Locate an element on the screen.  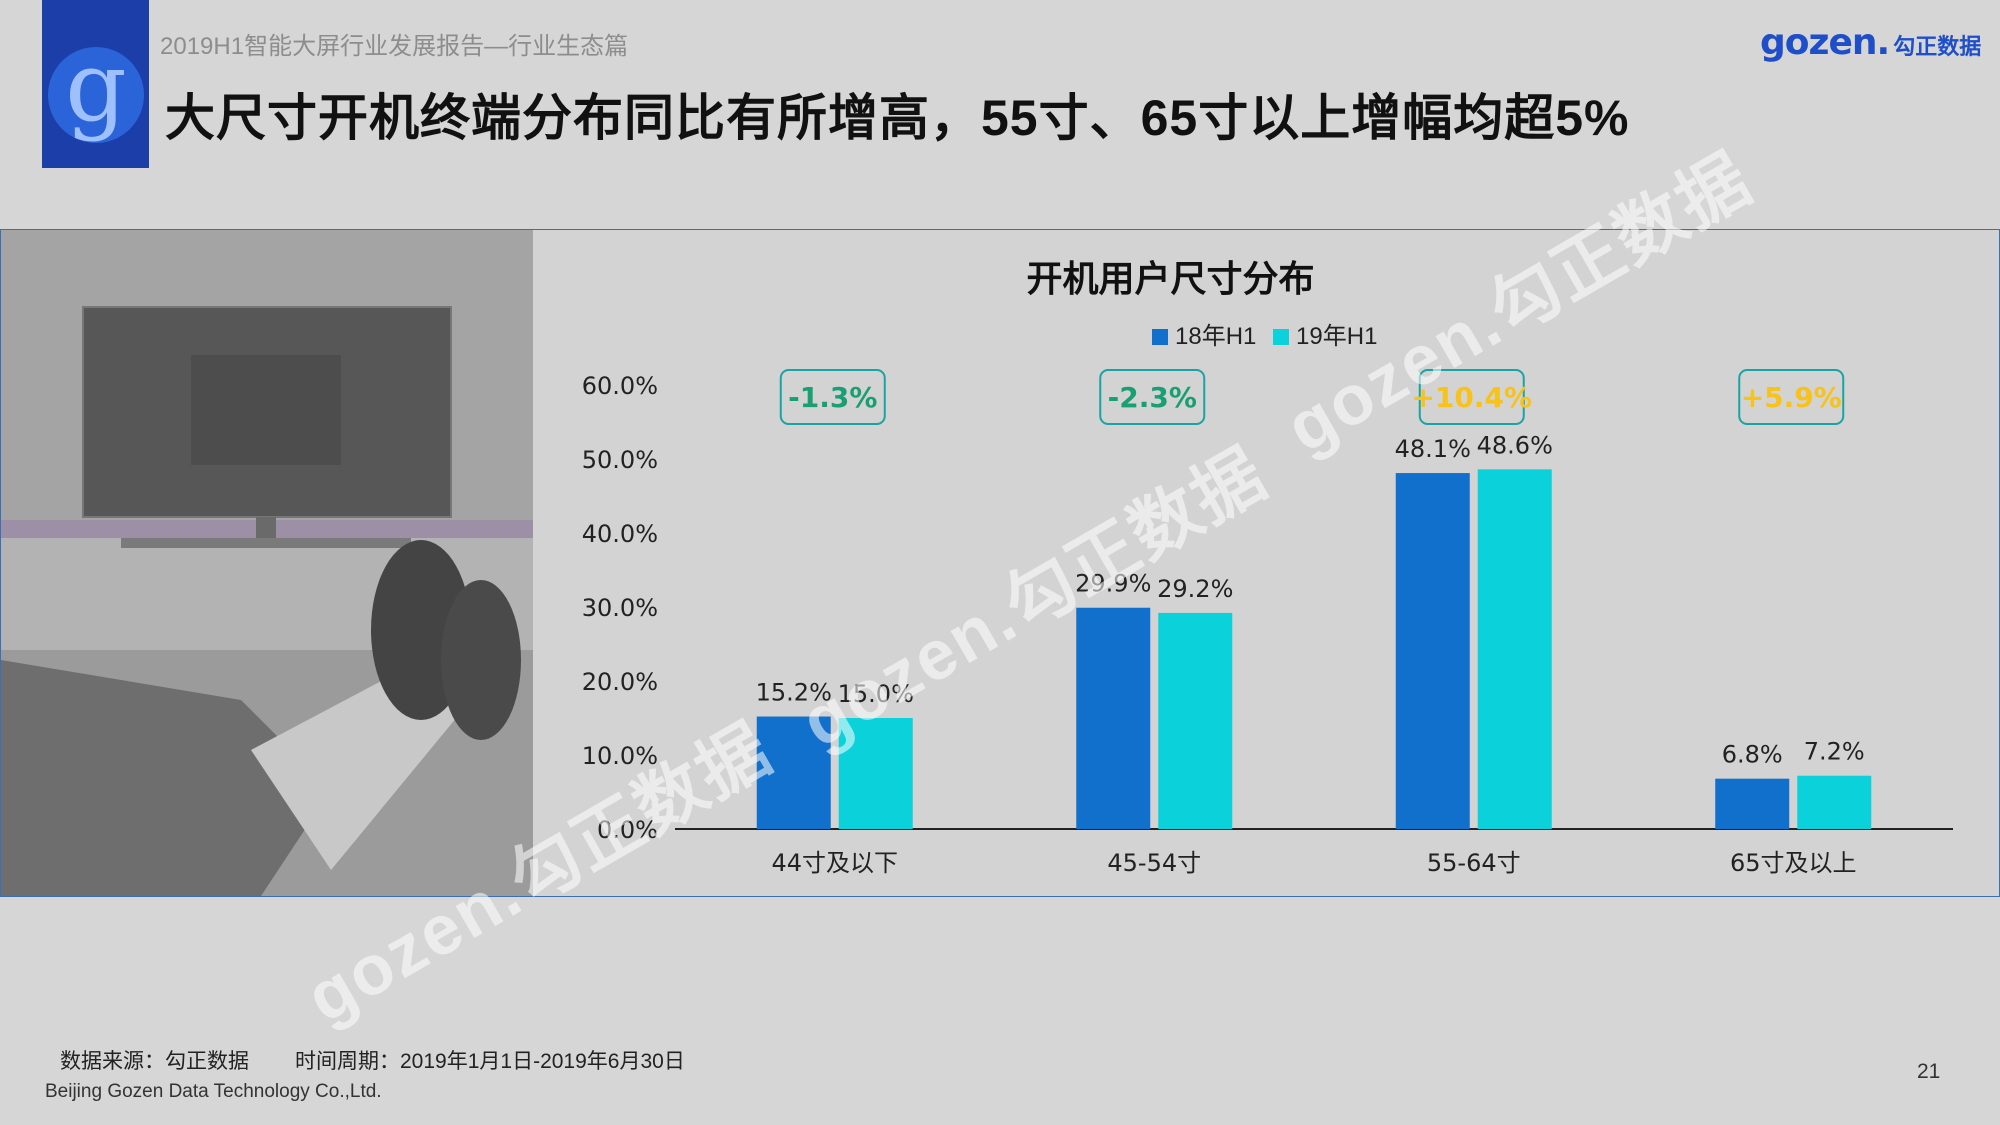
data-label: 15.0% is located at coordinates (876, 694).